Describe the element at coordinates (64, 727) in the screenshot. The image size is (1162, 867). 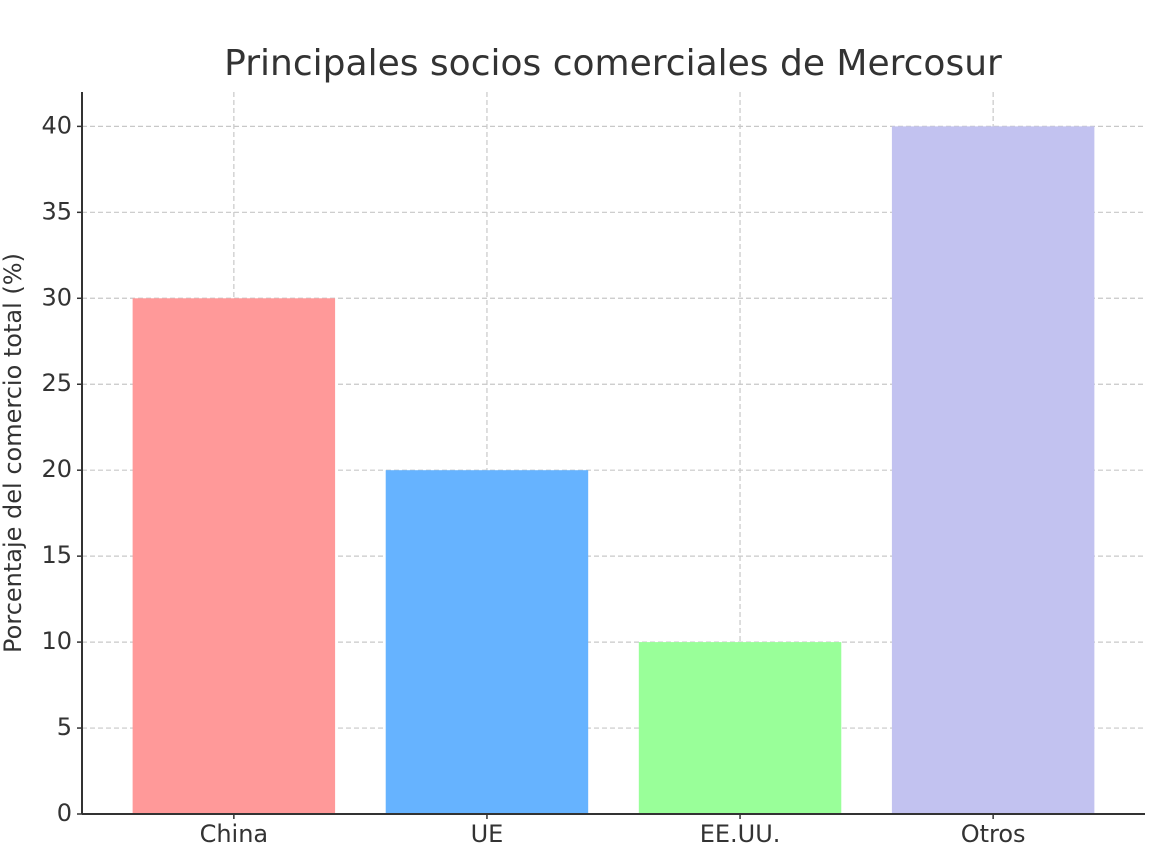
I see `y-tick-label: 5` at that location.